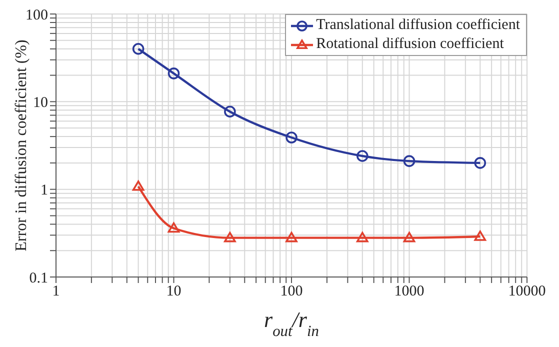 The image size is (559, 347). What do you see at coordinates (40, 102) in the screenshot?
I see `y-tick-label: 10` at bounding box center [40, 102].